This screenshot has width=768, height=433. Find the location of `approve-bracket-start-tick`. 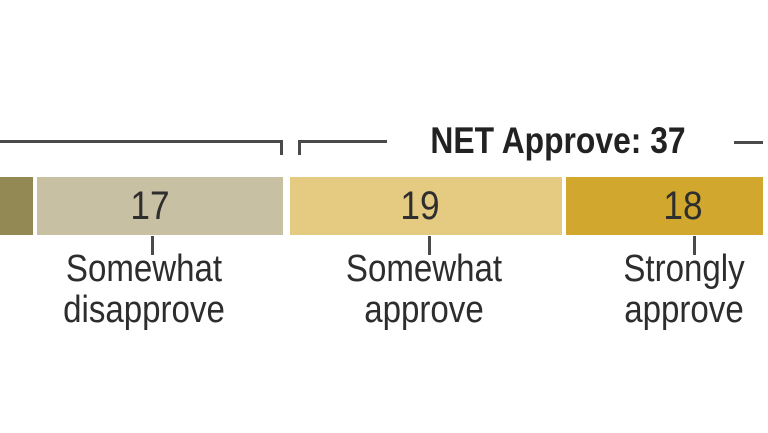

approve-bracket-start-tick is located at coordinates (299, 147).